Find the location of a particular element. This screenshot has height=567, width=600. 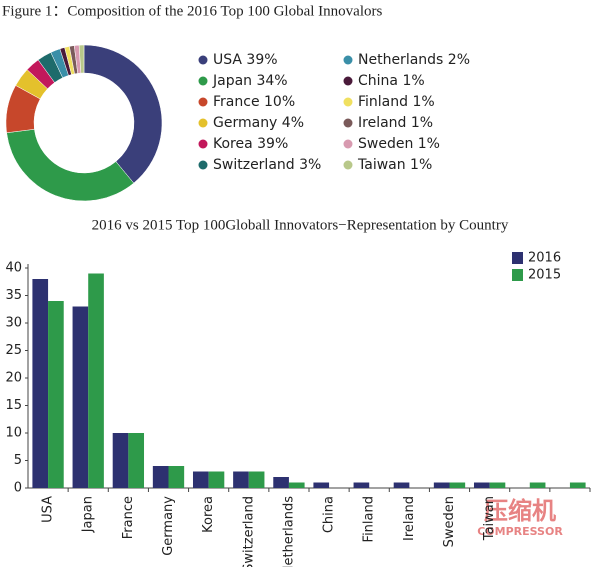

x-tick-label: Taiwan is located at coordinates (489, 518).